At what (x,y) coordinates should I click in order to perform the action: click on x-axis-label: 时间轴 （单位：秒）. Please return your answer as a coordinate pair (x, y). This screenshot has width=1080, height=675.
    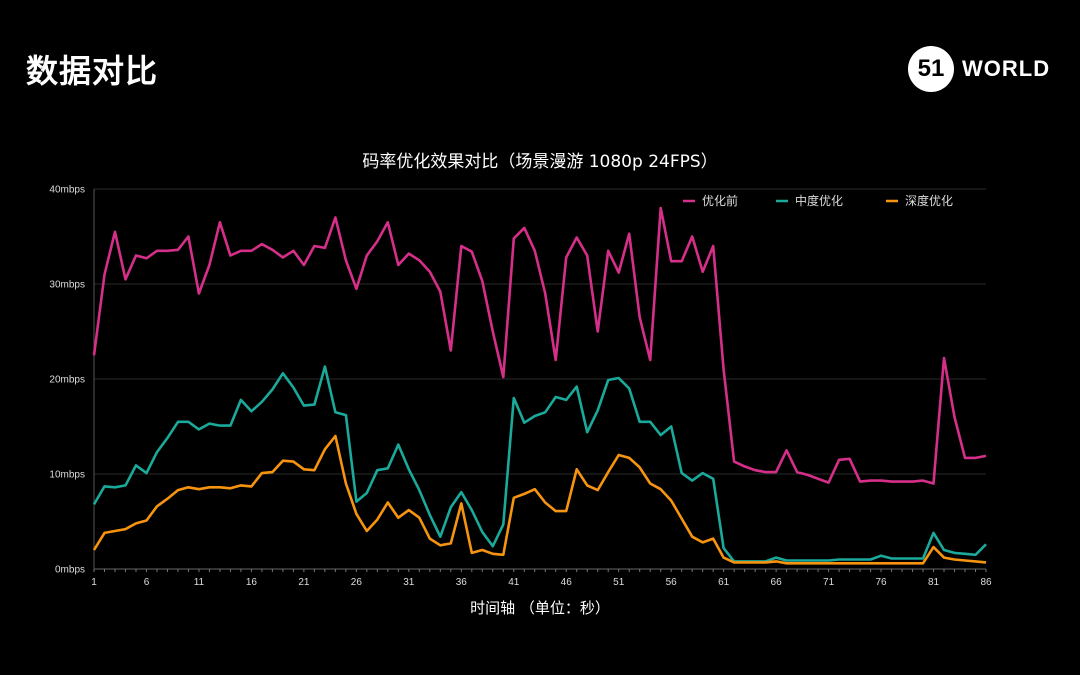
    Looking at the image, I should click on (540, 608).